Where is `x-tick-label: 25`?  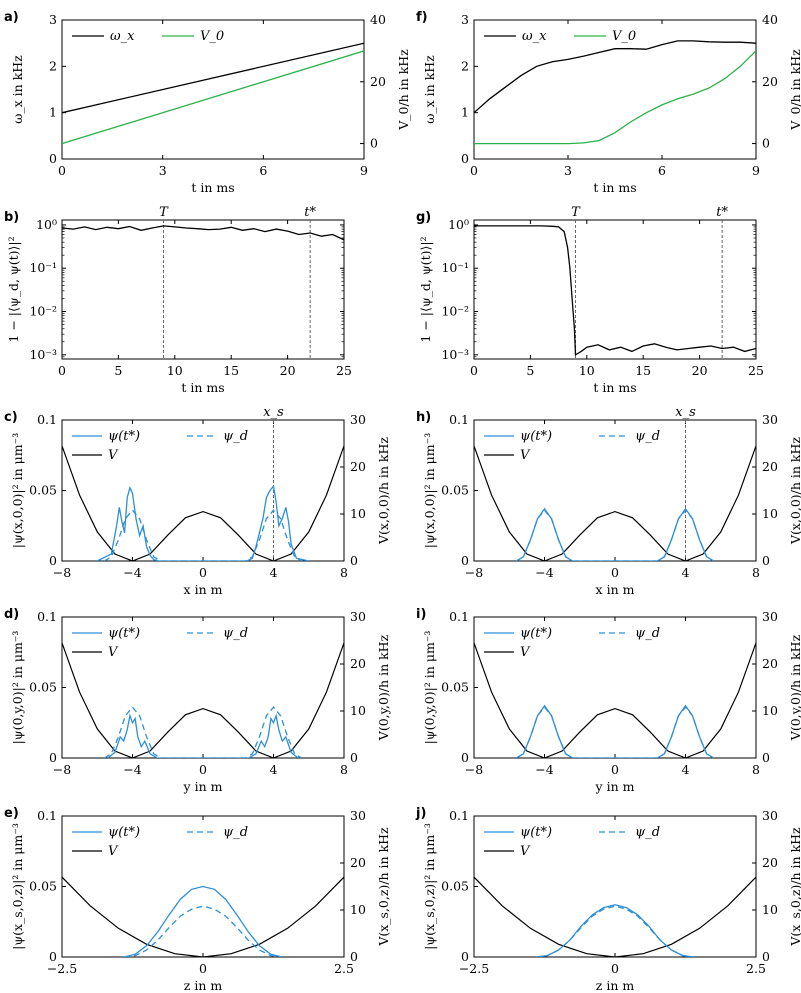 x-tick-label: 25 is located at coordinates (344, 370).